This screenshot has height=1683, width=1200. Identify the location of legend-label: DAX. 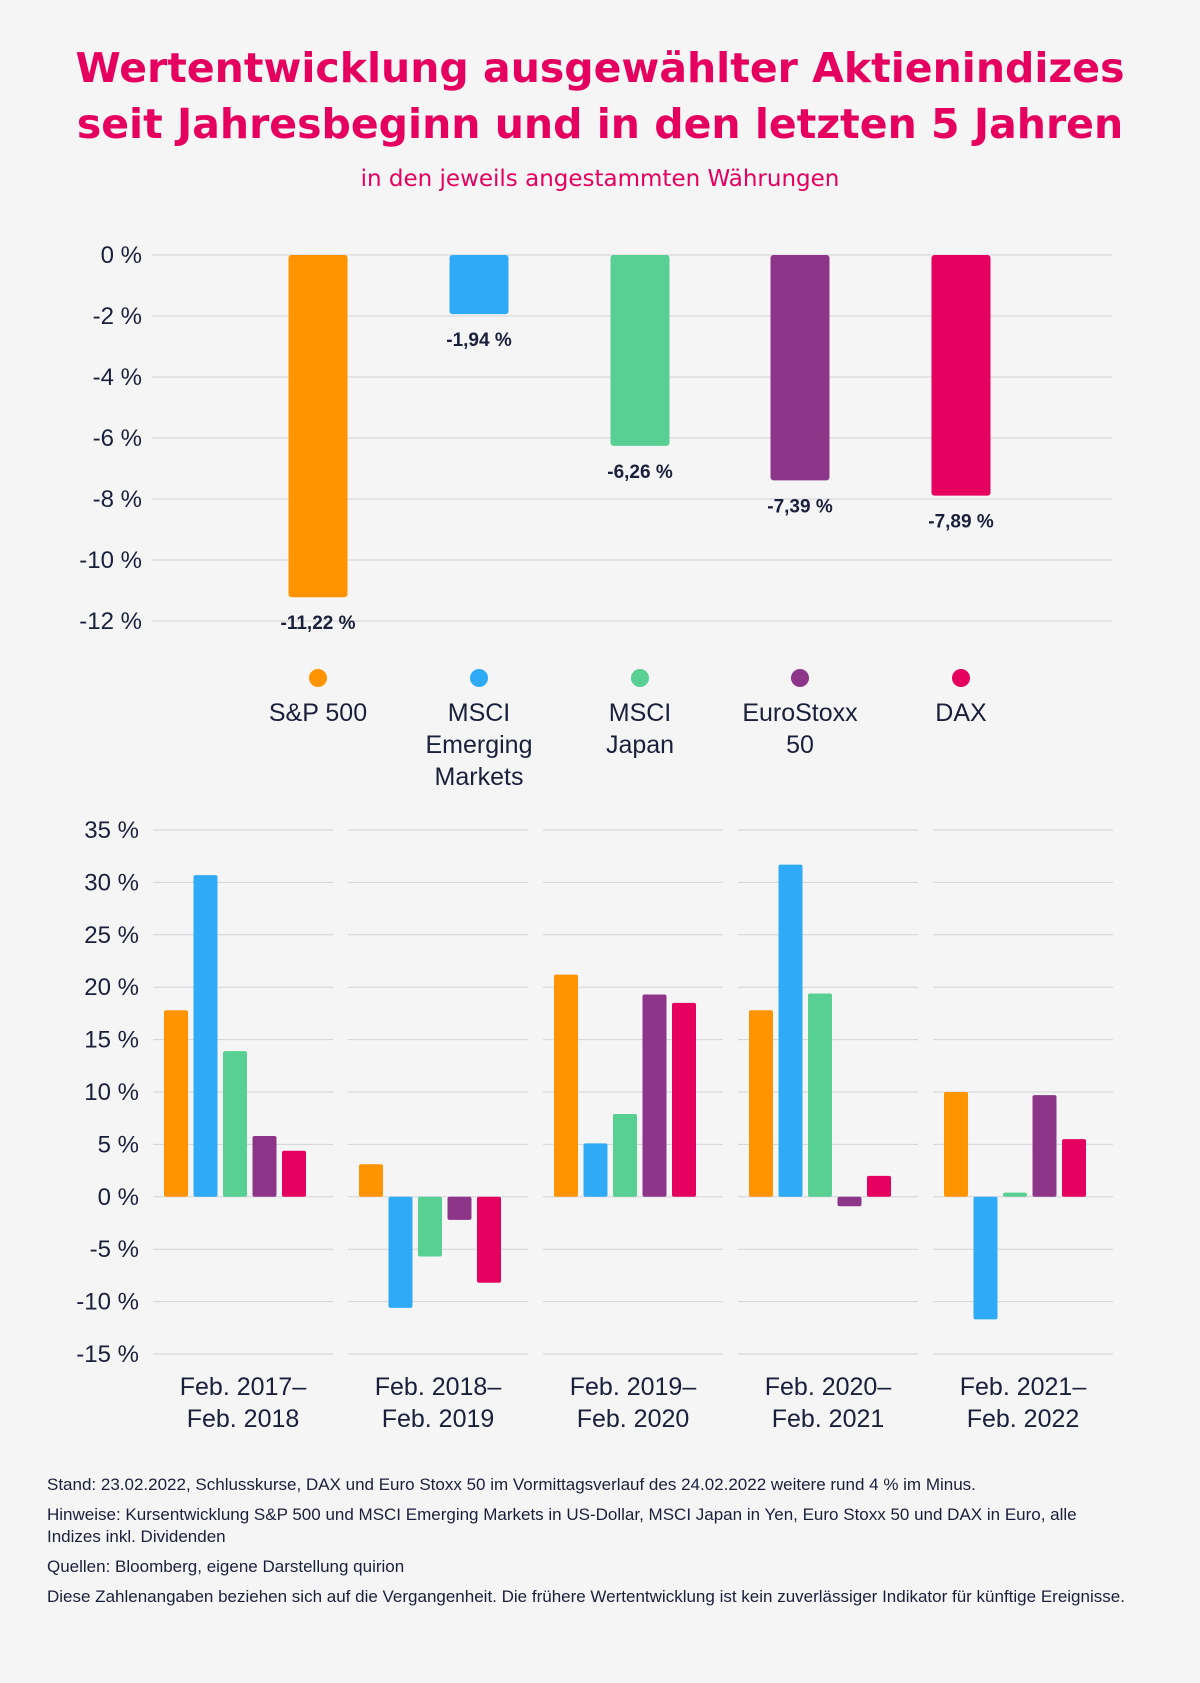
(961, 713).